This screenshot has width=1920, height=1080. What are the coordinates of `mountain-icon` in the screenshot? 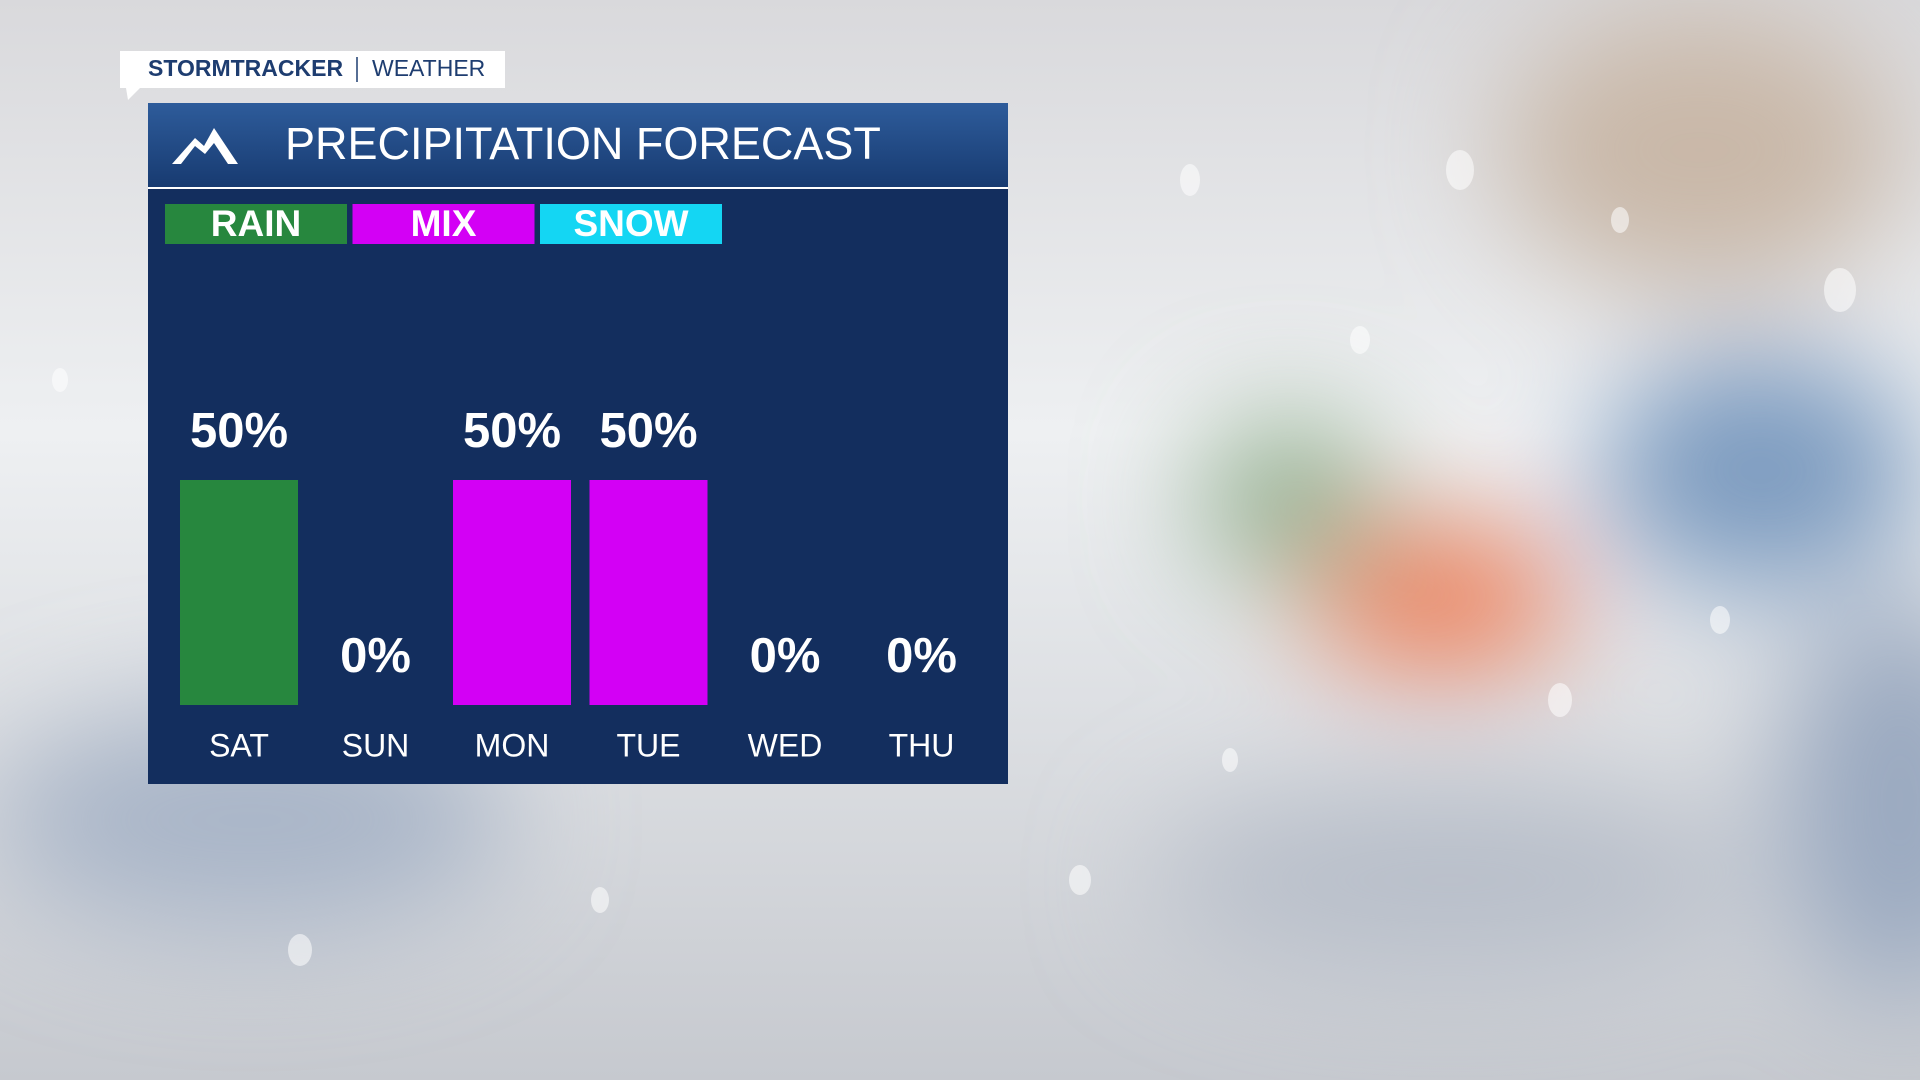 It's located at (205, 146).